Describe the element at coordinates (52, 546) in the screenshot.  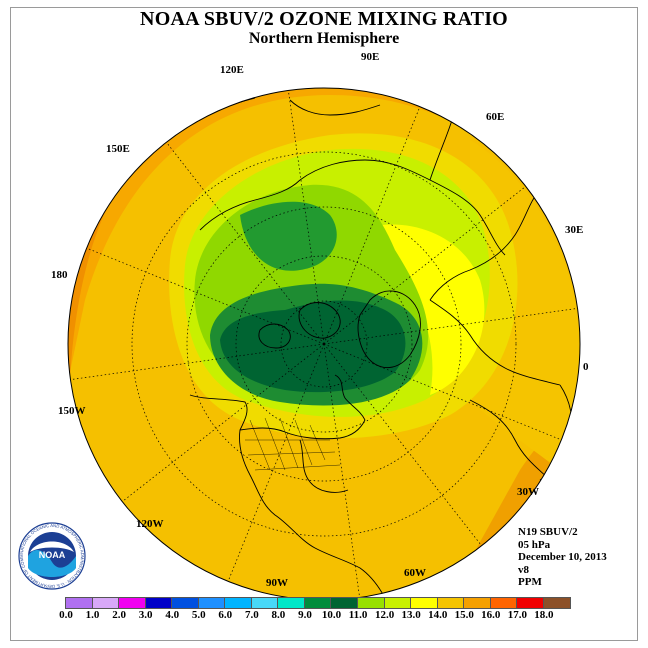
I see `noaa-logo-bird` at that location.